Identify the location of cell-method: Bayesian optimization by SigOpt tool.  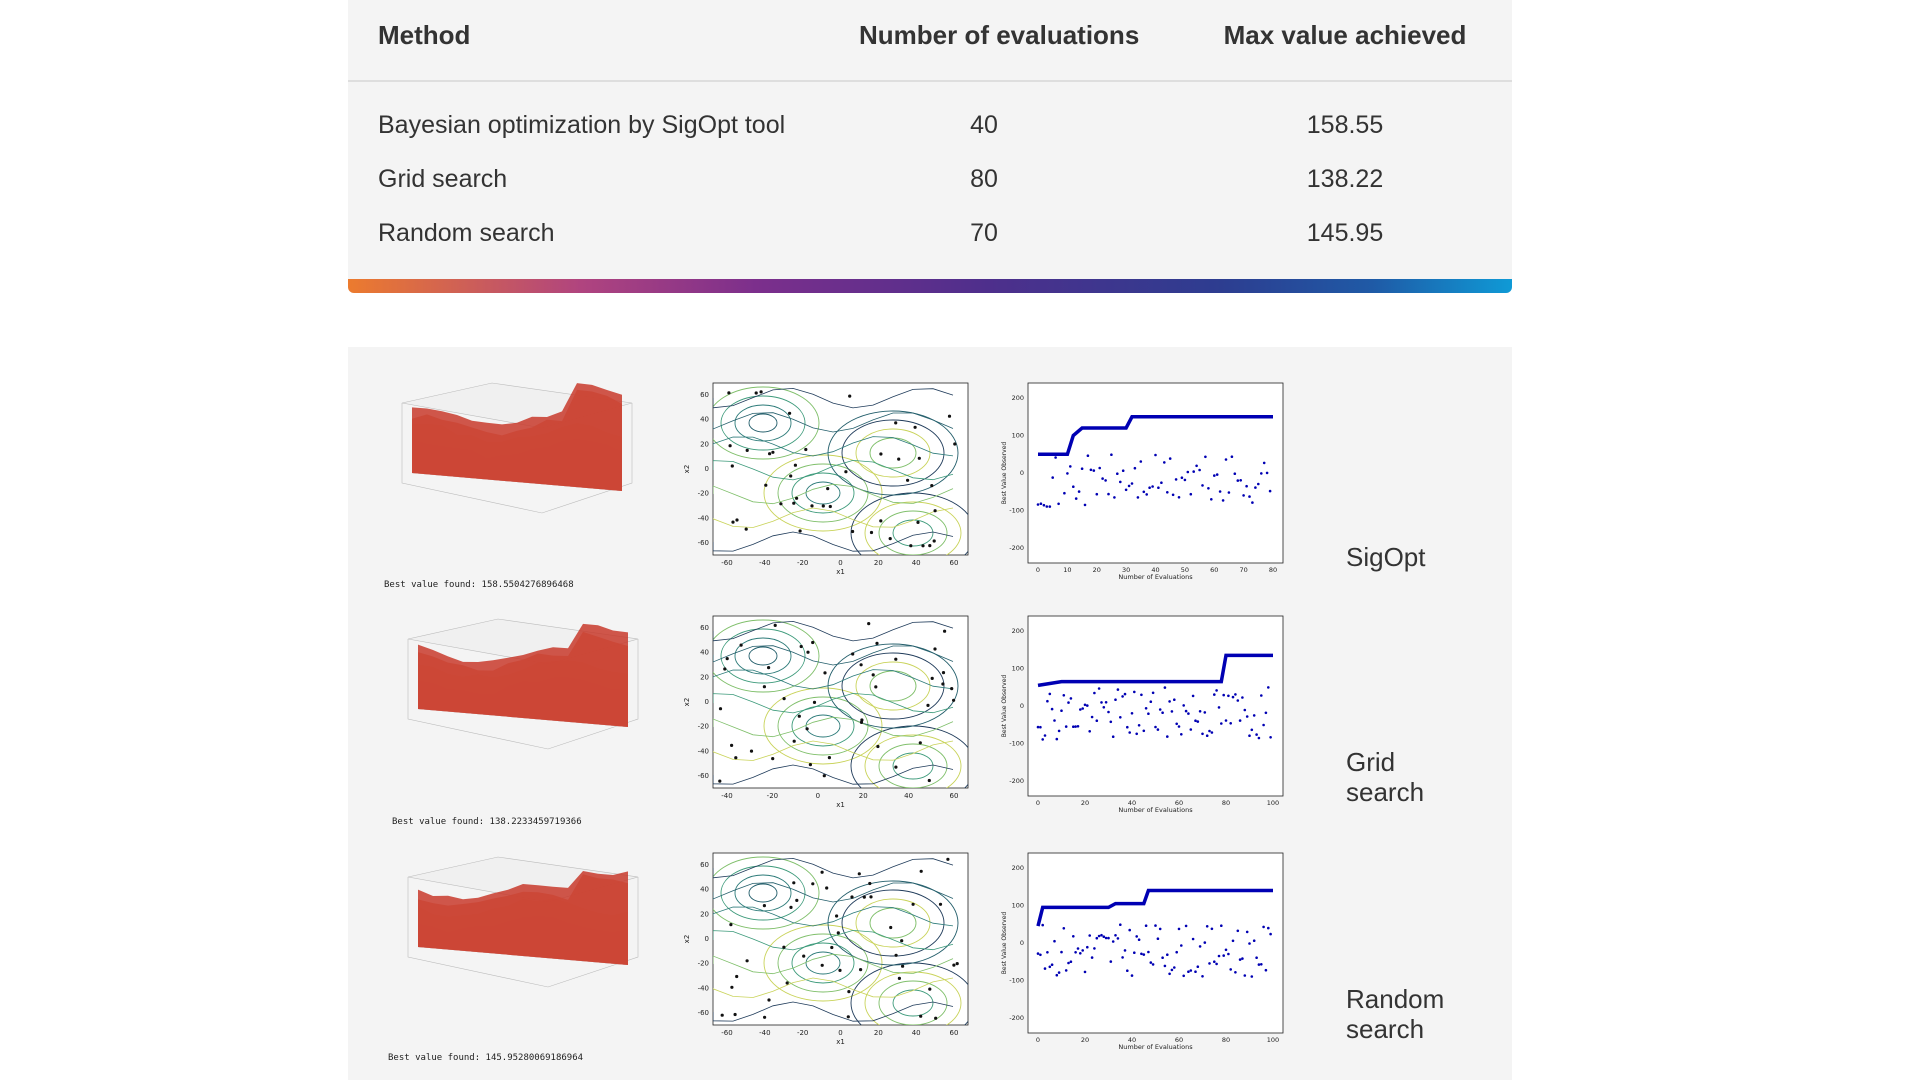
(582, 125).